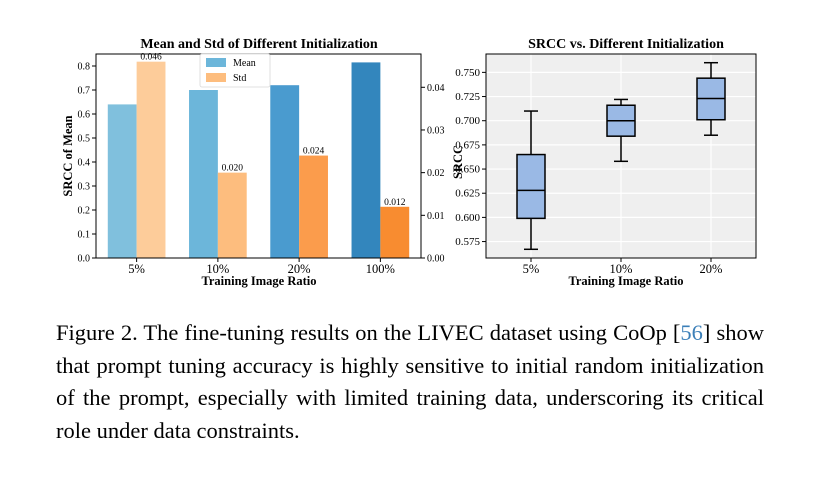 This screenshot has height=479, width=821. I want to click on bar-y-tick-label: 0.8, so click(84, 67).